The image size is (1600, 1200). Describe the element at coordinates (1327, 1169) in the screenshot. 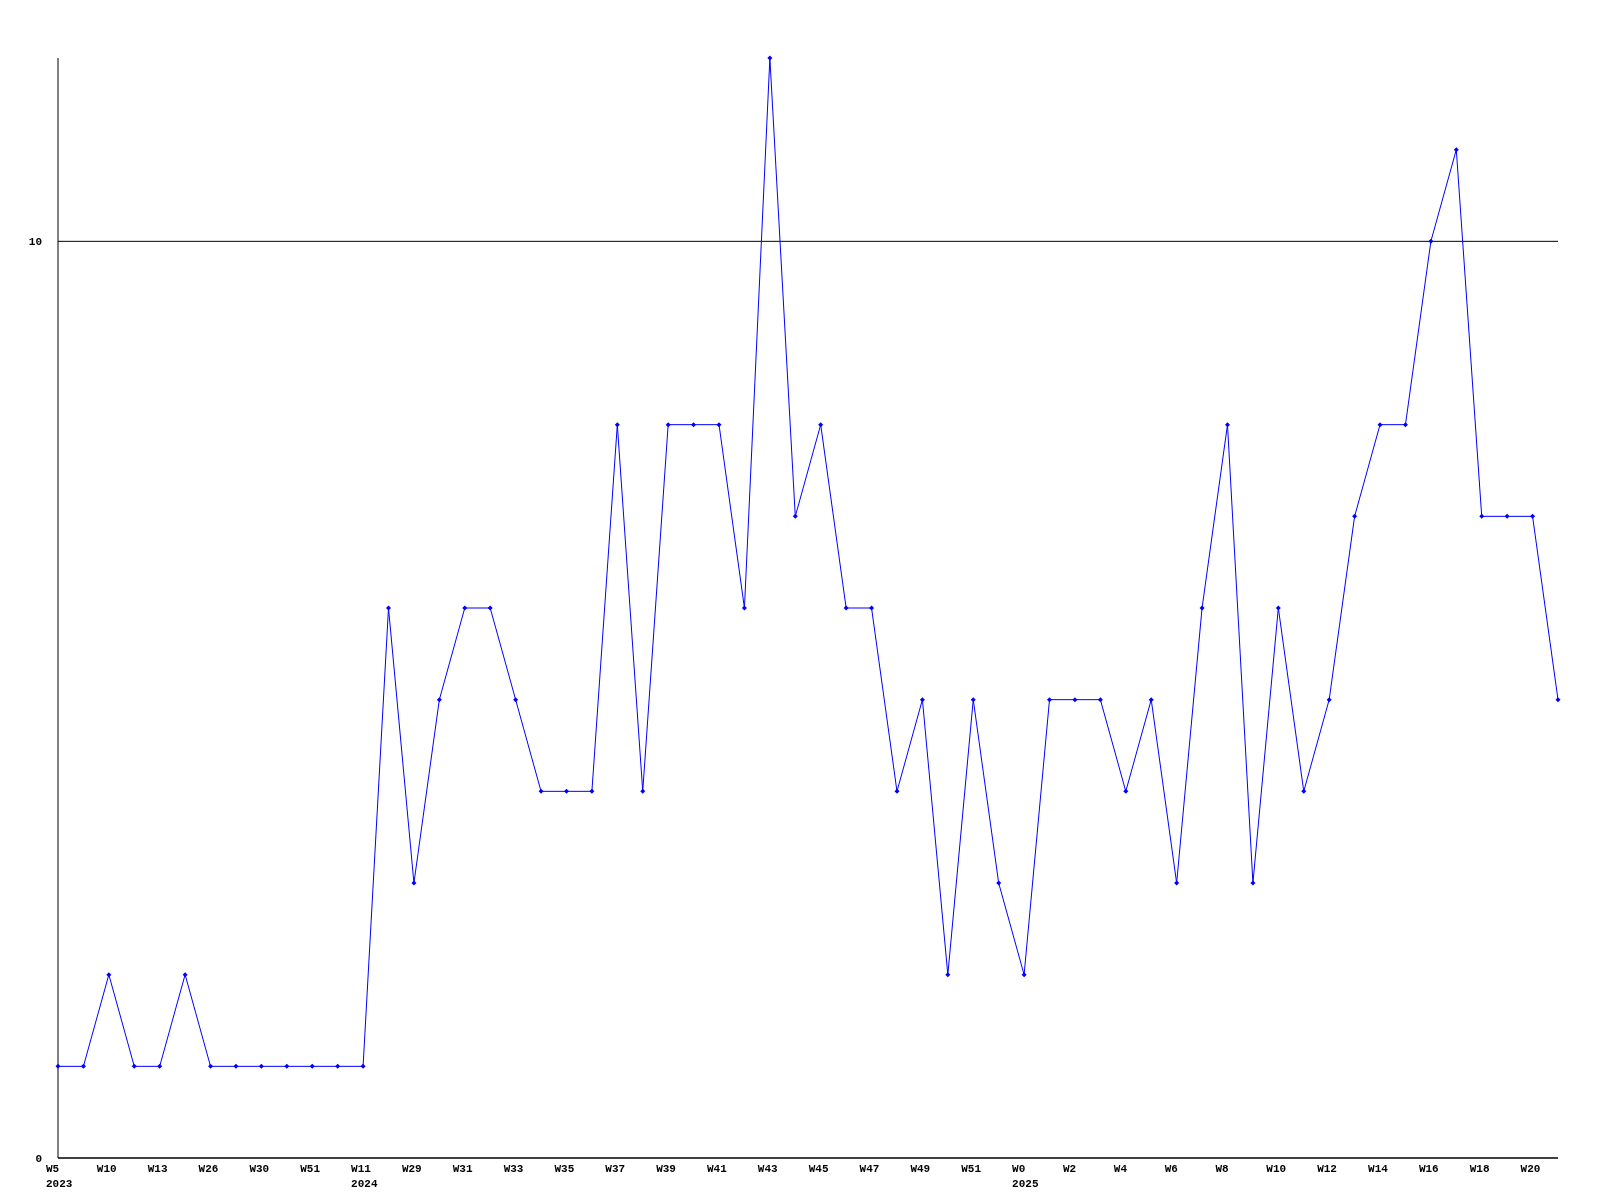

I see `x-tick-label: W12` at that location.